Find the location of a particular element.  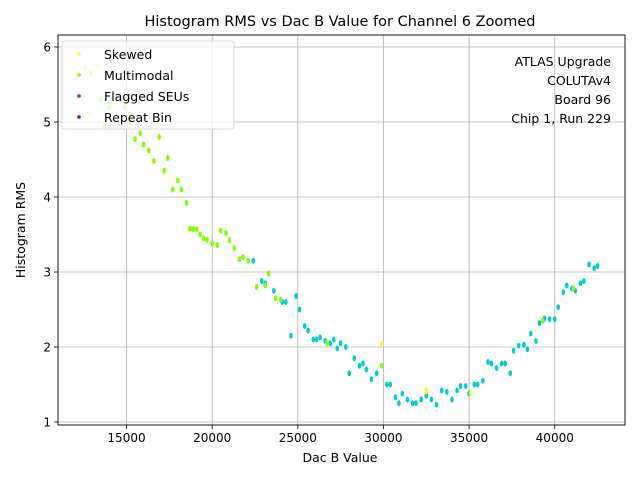

y-axis-label: Histogram RMS is located at coordinates (20, 230).